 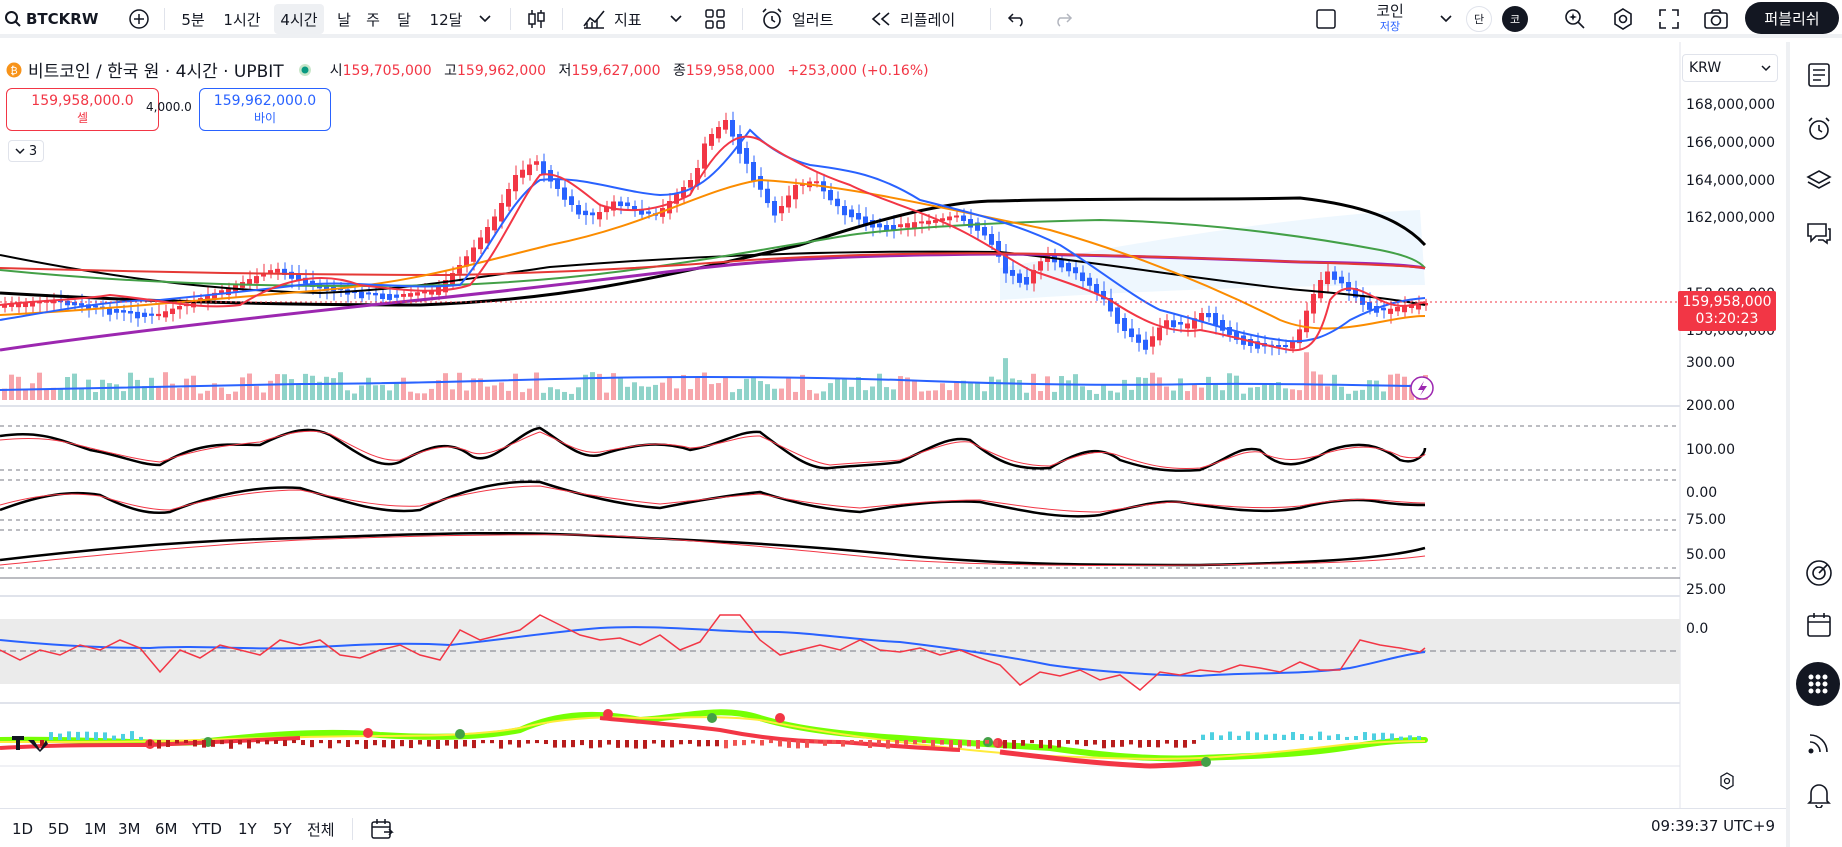 I want to click on chart-type-button, so click(x=536, y=19).